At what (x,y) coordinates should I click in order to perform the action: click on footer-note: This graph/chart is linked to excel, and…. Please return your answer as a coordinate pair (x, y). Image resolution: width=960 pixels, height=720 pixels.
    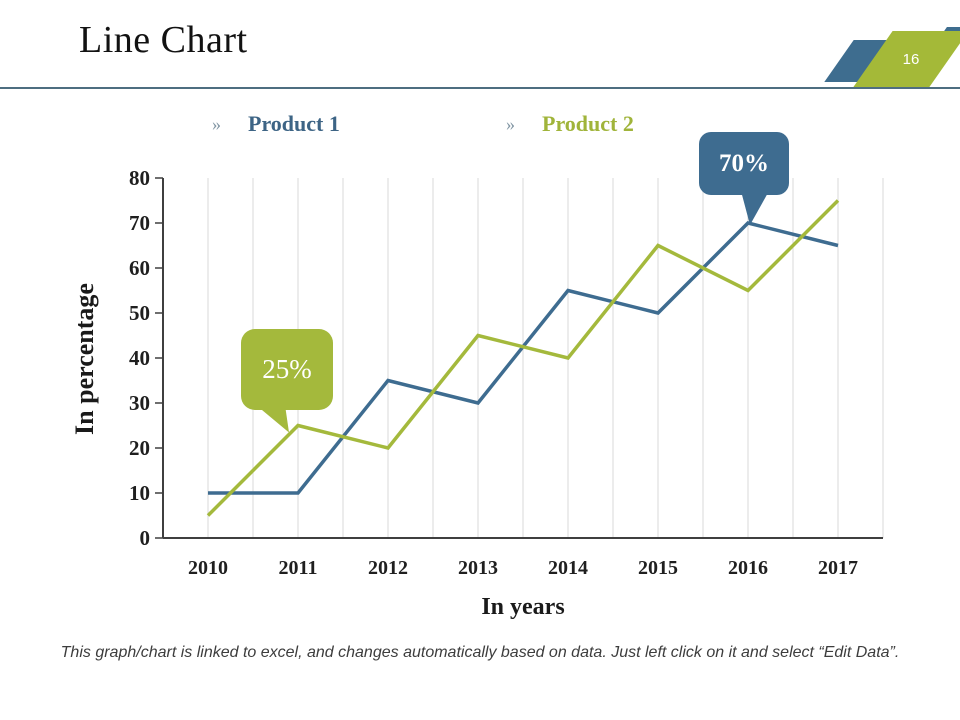
    Looking at the image, I should click on (480, 652).